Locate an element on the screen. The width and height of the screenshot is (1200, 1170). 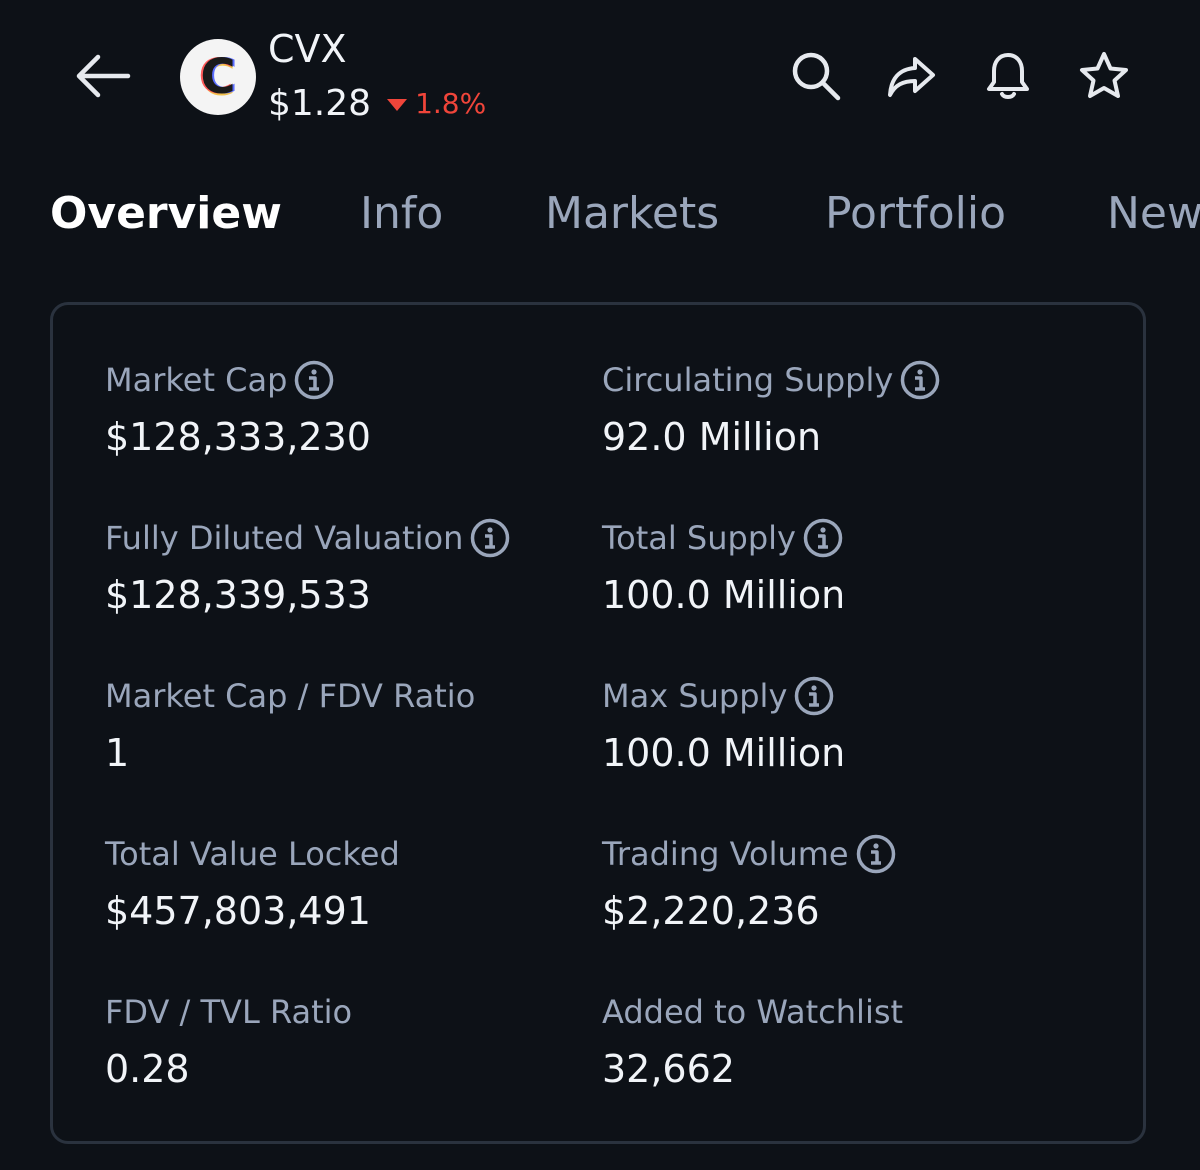
stat-label: Total Supply is located at coordinates (699, 538).